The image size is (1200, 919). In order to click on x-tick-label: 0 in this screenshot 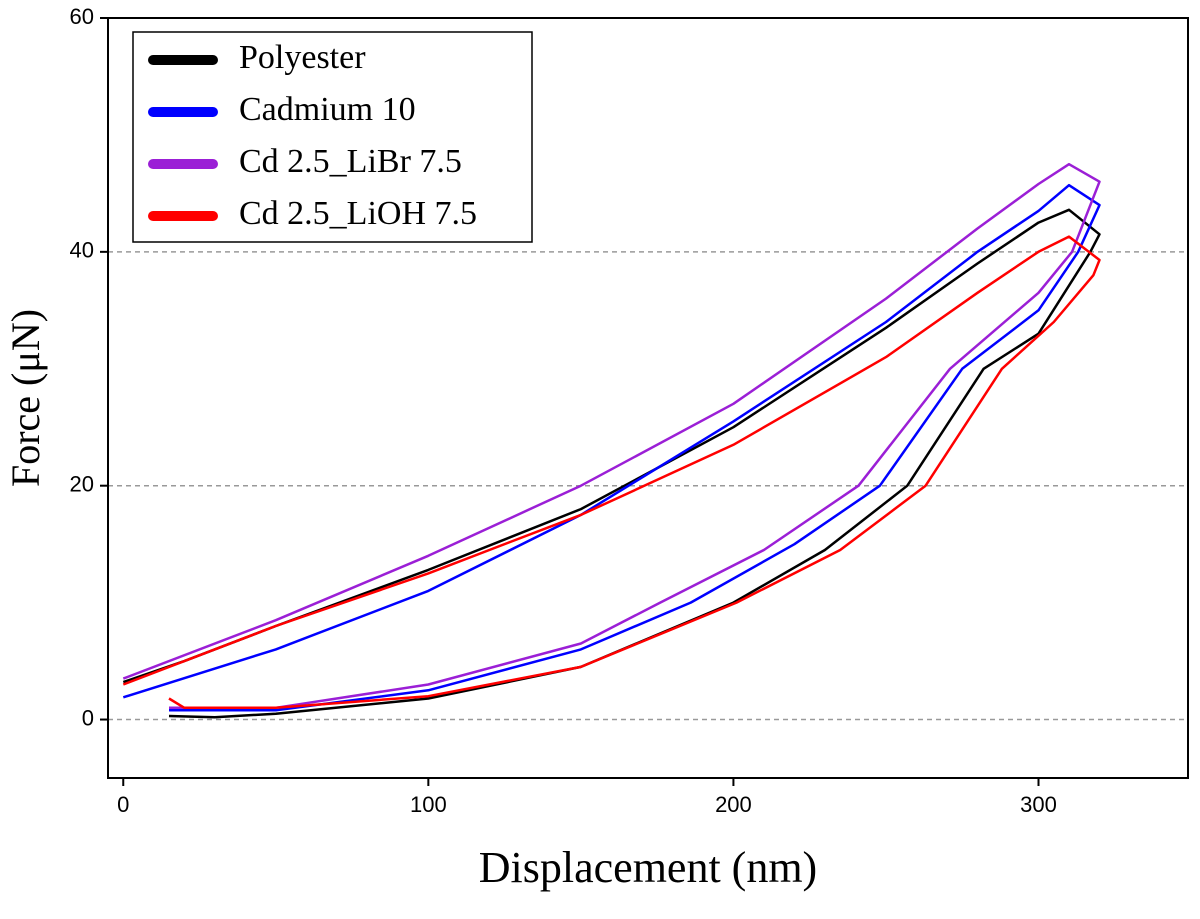, I will do `click(123, 804)`.